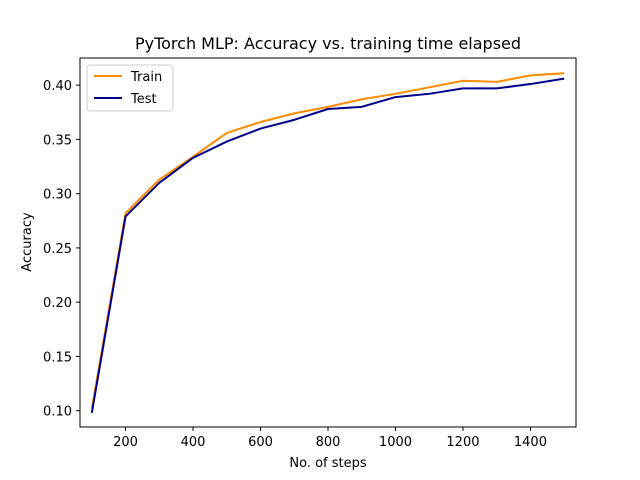 This screenshot has height=480, width=640. What do you see at coordinates (193, 442) in the screenshot?
I see `x-tick-label: 400` at bounding box center [193, 442].